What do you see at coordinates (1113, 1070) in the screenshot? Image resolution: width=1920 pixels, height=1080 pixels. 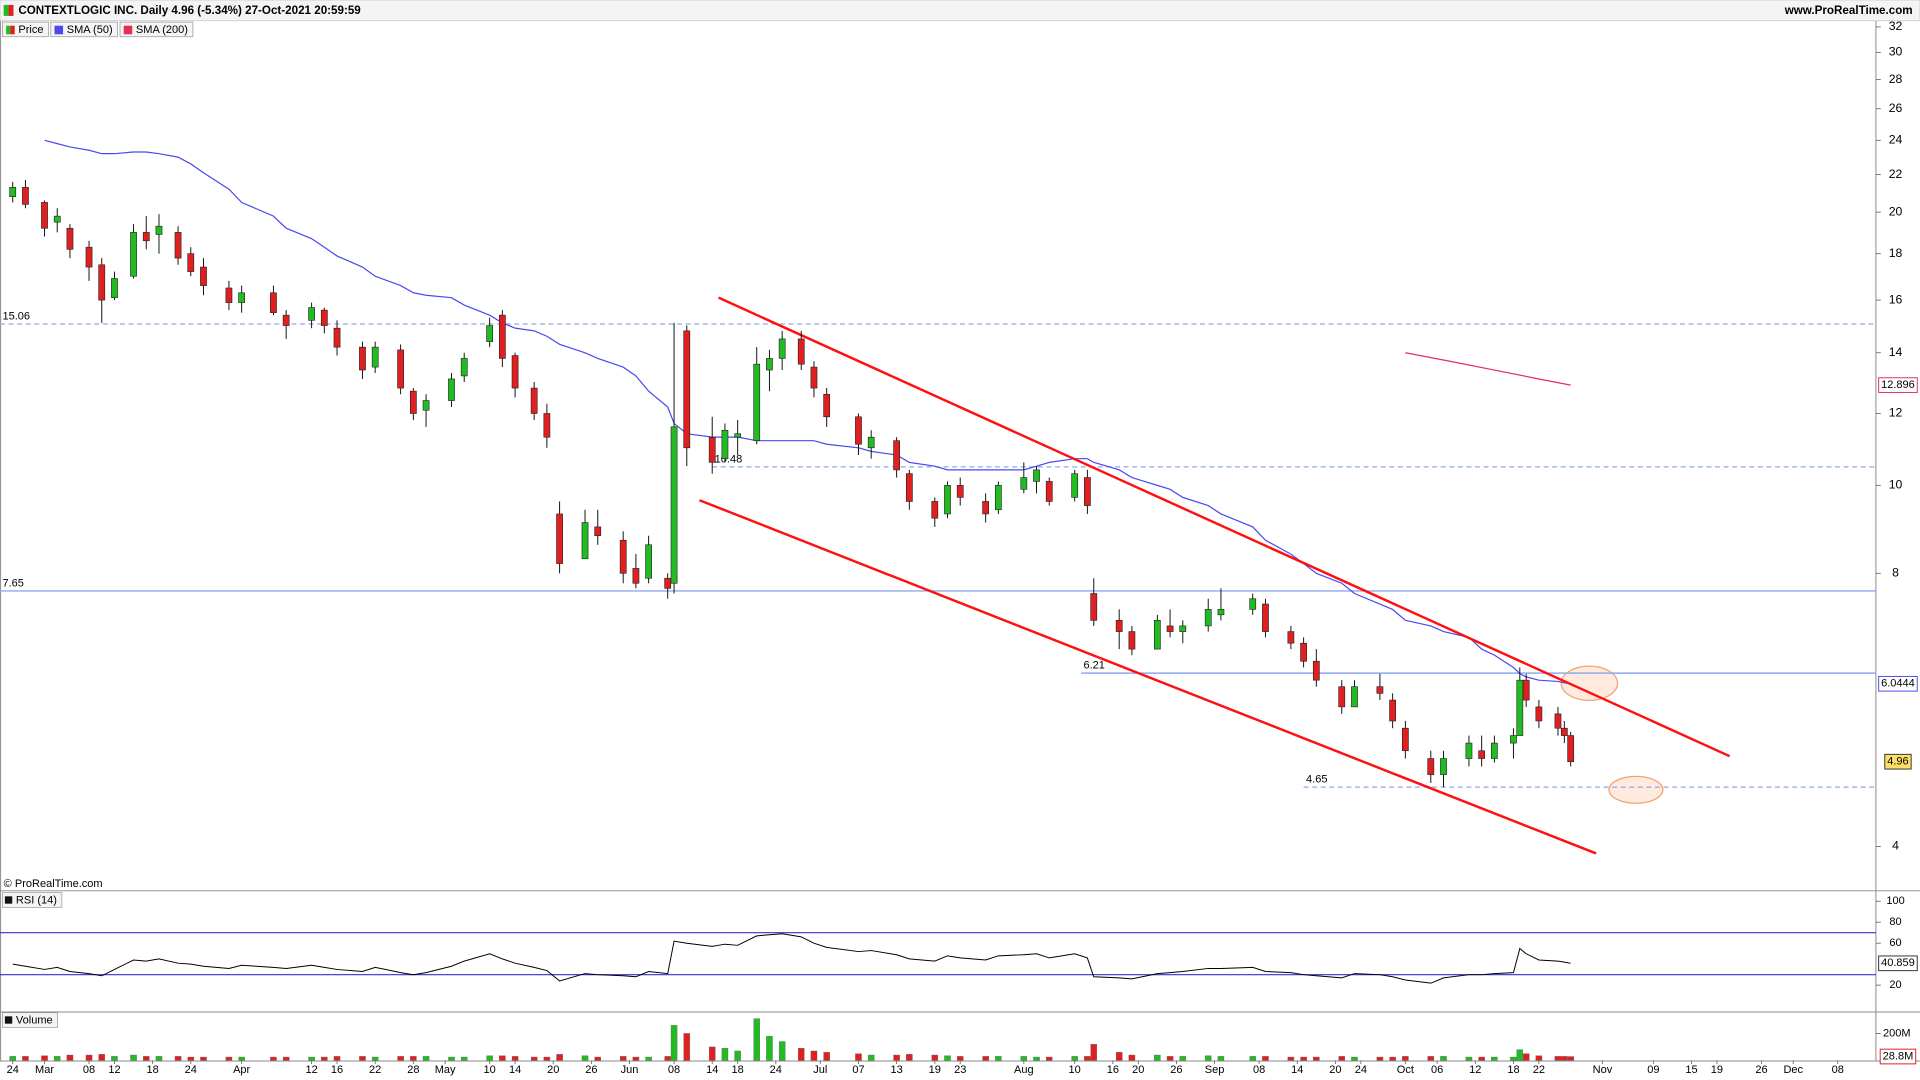 I see `x-tick-label: 16` at bounding box center [1113, 1070].